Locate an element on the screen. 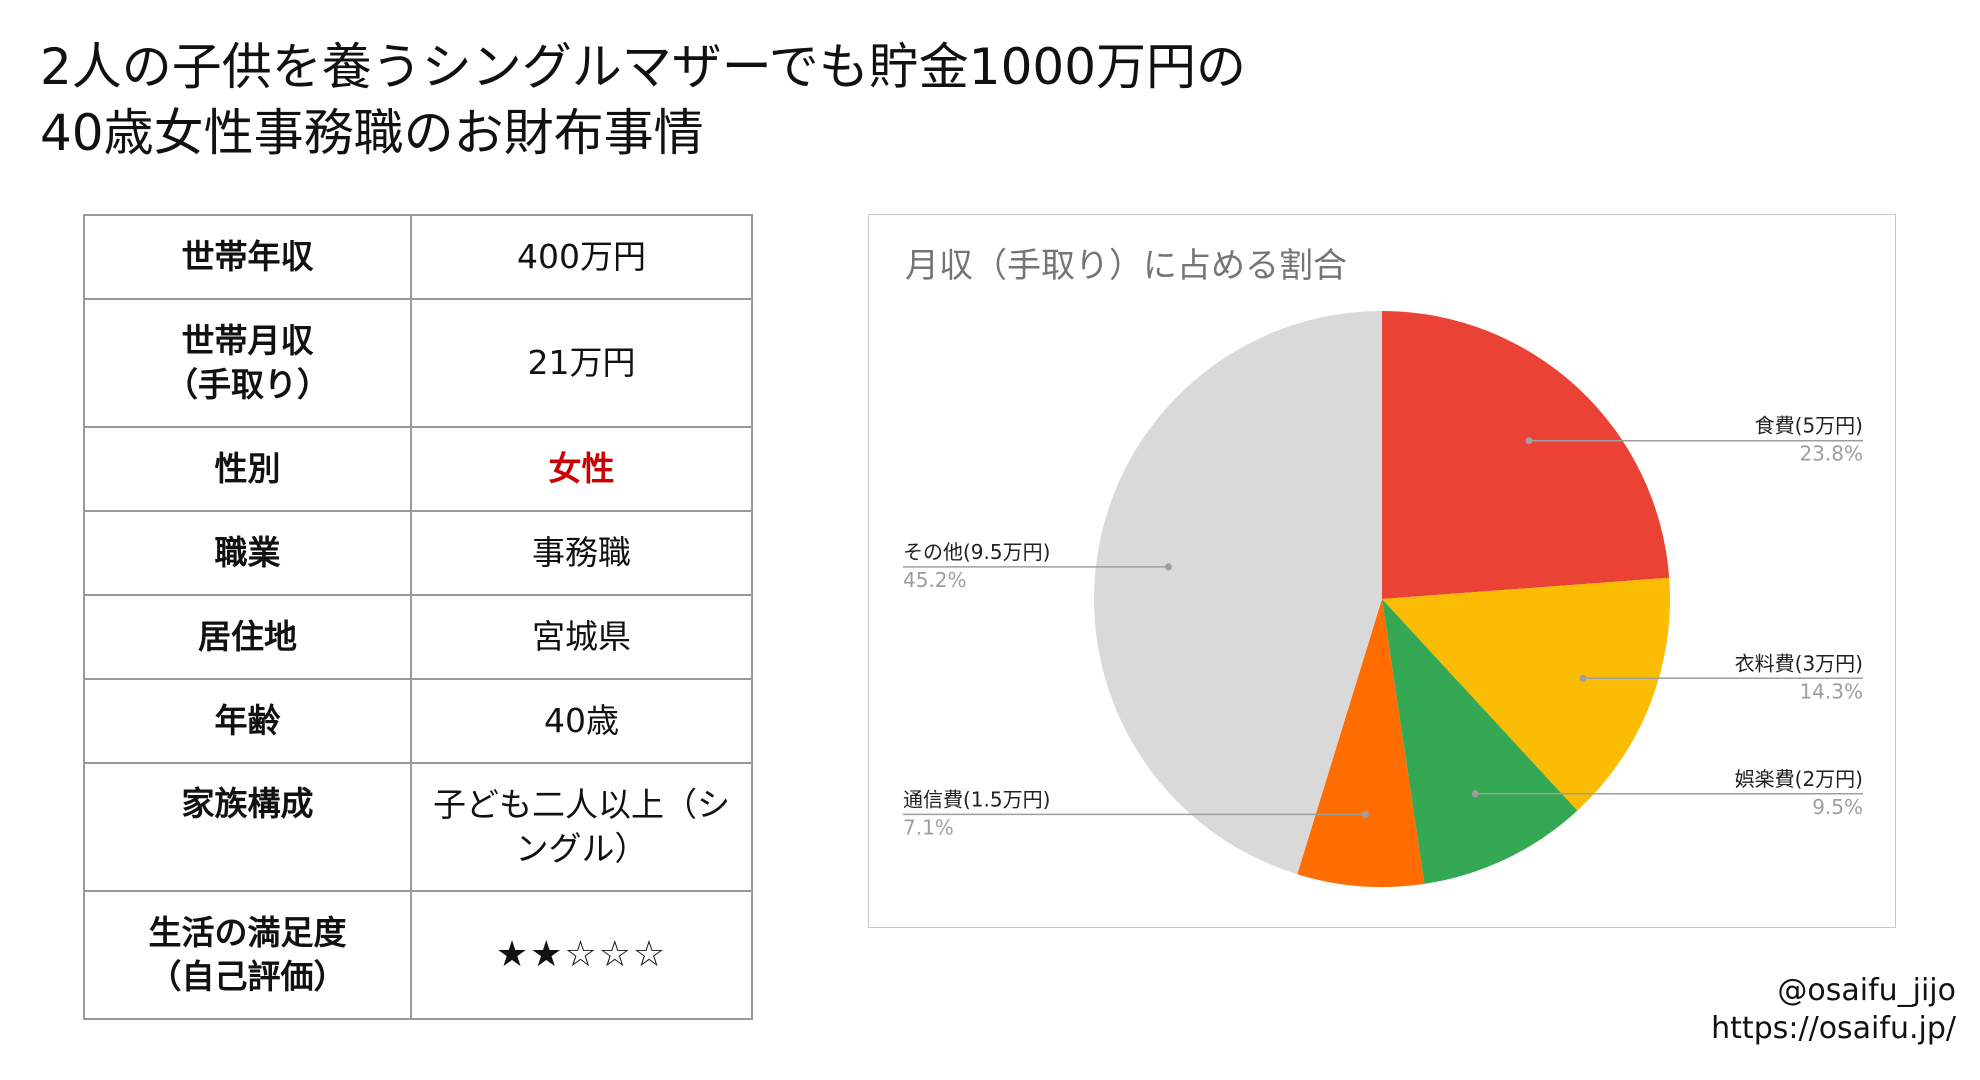  table-row: 年齢 40歳 is located at coordinates (418, 721).